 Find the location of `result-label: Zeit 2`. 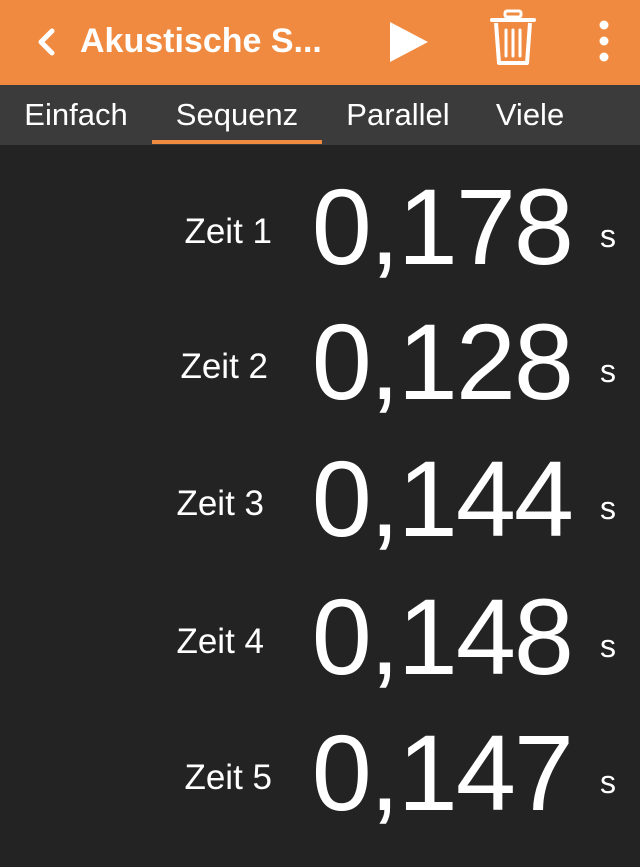

result-label: Zeit 2 is located at coordinates (224, 366).